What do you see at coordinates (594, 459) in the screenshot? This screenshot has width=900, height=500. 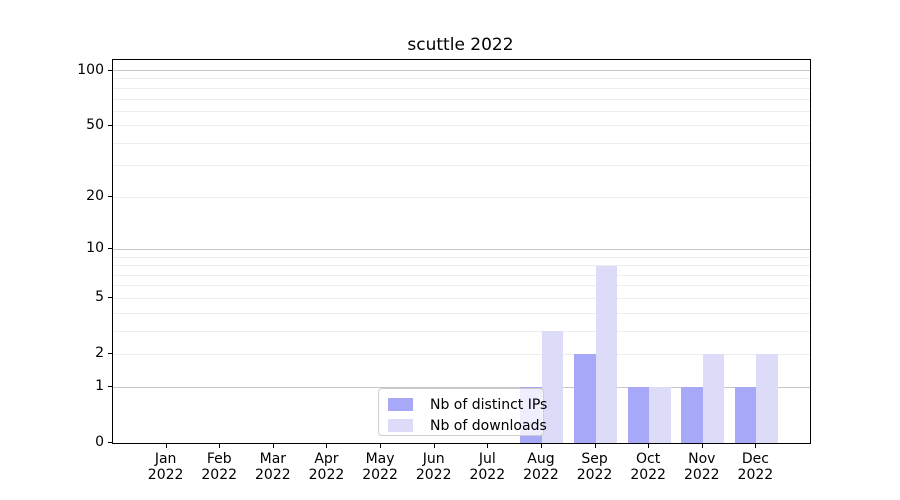 I see `x-tick-month: Sep` at bounding box center [594, 459].